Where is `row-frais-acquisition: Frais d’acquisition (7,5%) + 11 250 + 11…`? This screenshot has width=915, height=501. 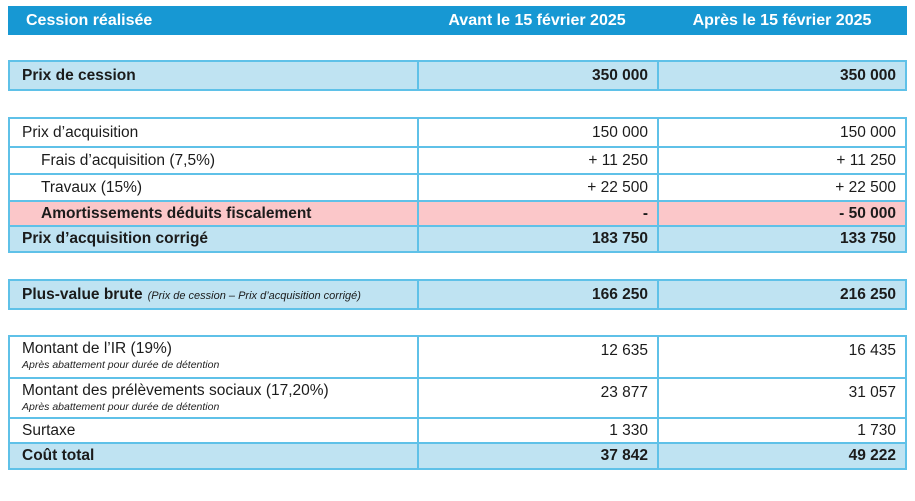 row-frais-acquisition: Frais d’acquisition (7,5%) + 11 250 + 11… is located at coordinates (457, 159).